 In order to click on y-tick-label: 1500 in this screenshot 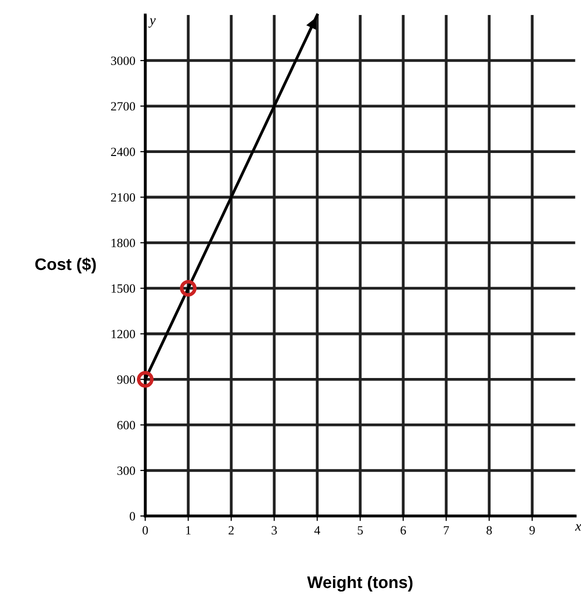, I will do `click(124, 288)`.